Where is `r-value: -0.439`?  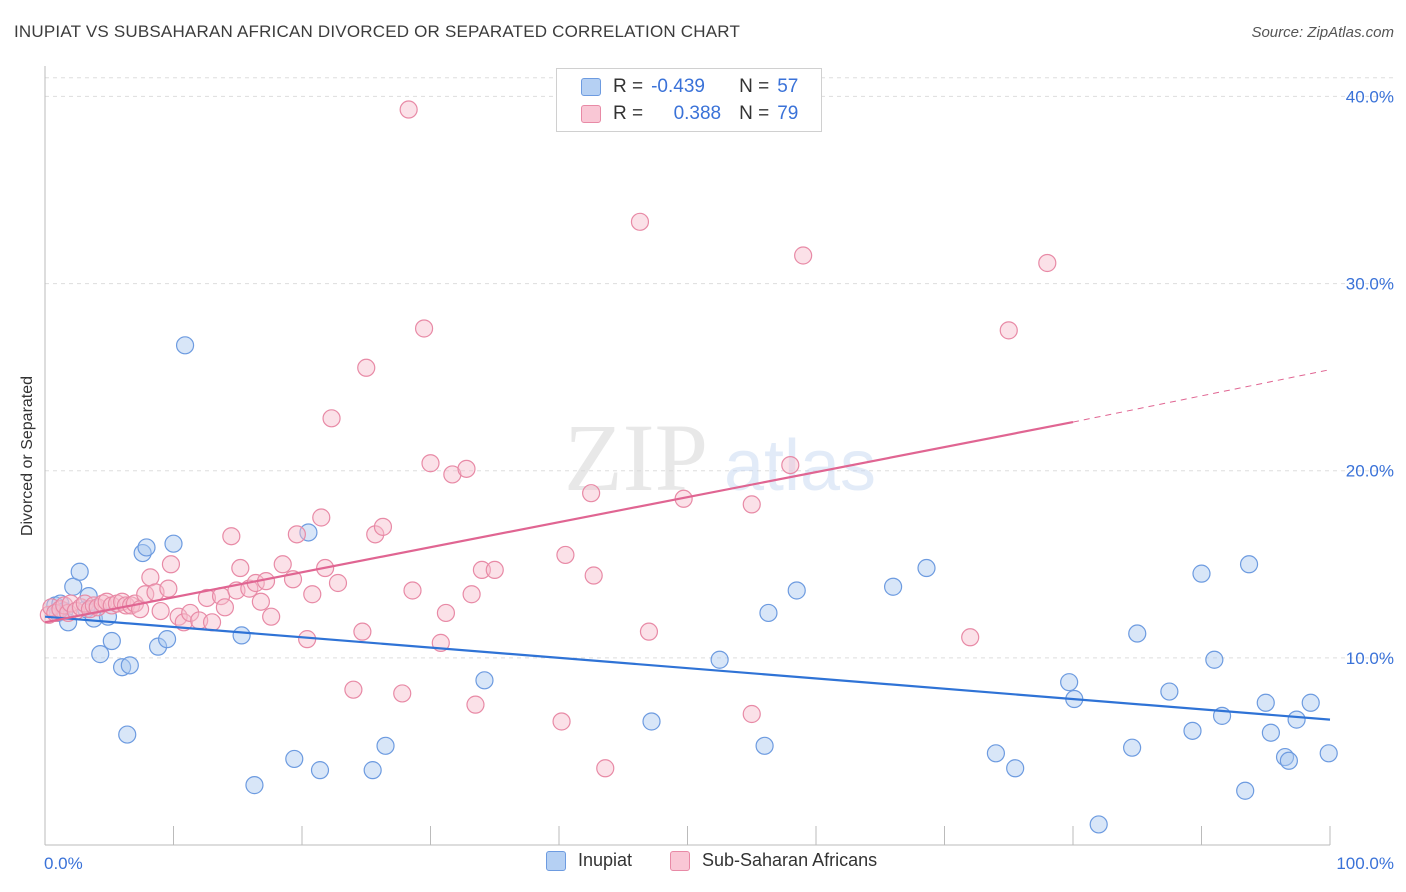 r-value: -0.439 is located at coordinates (678, 86).